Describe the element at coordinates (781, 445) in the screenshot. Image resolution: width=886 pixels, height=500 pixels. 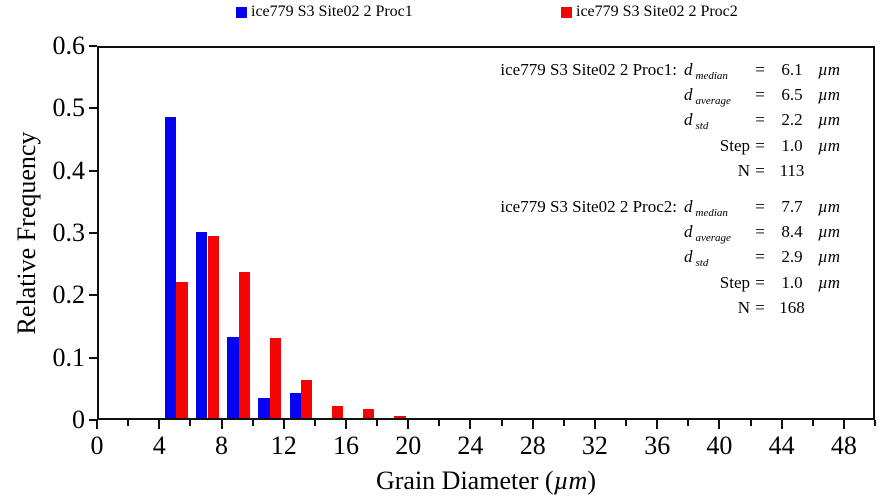
I see `x-tick-label: 44` at that location.